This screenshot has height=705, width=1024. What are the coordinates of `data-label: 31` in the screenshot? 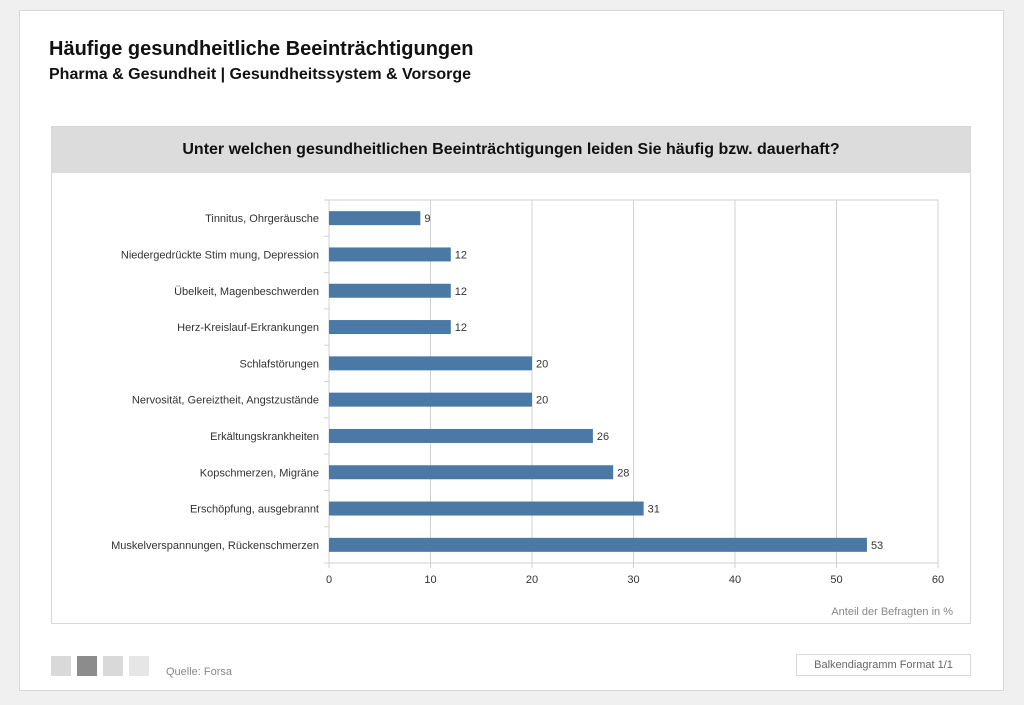 It's located at (654, 510).